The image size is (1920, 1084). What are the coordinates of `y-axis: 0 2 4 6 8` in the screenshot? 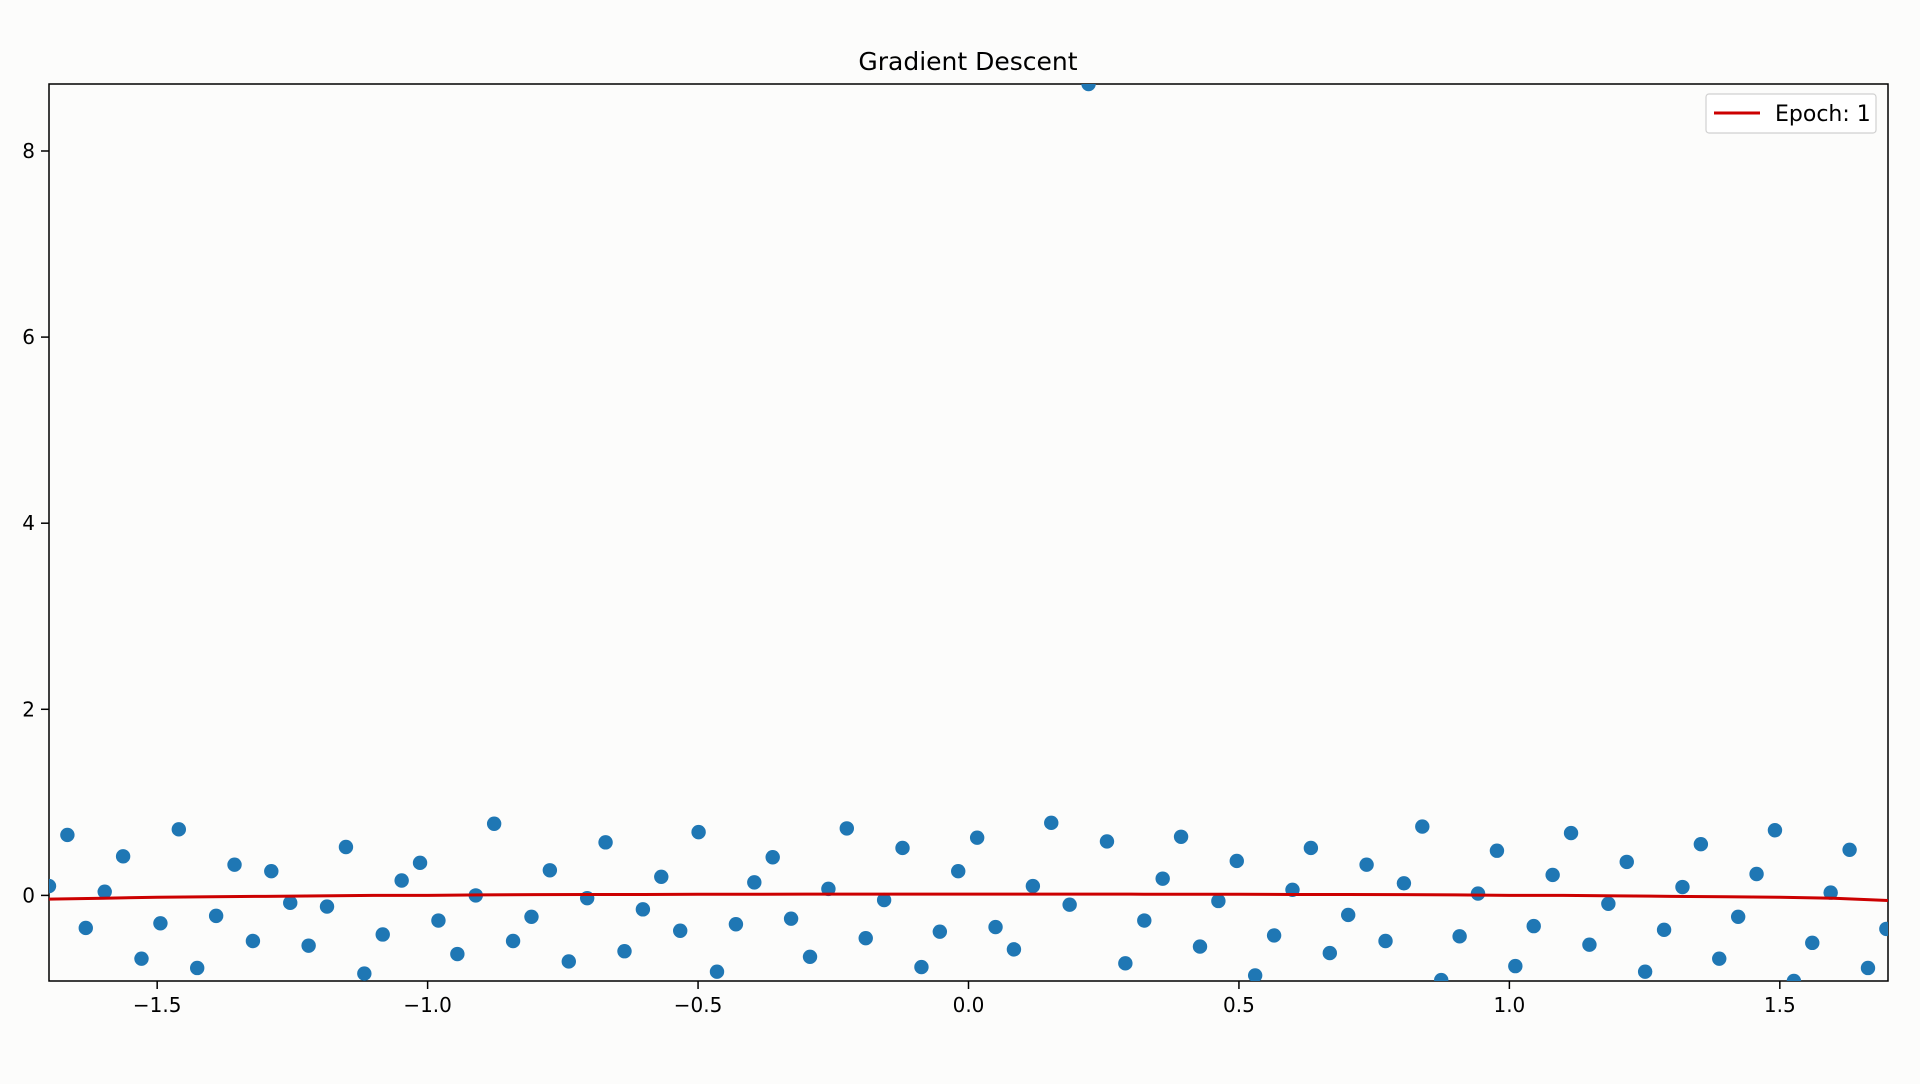 It's located at (35, 523).